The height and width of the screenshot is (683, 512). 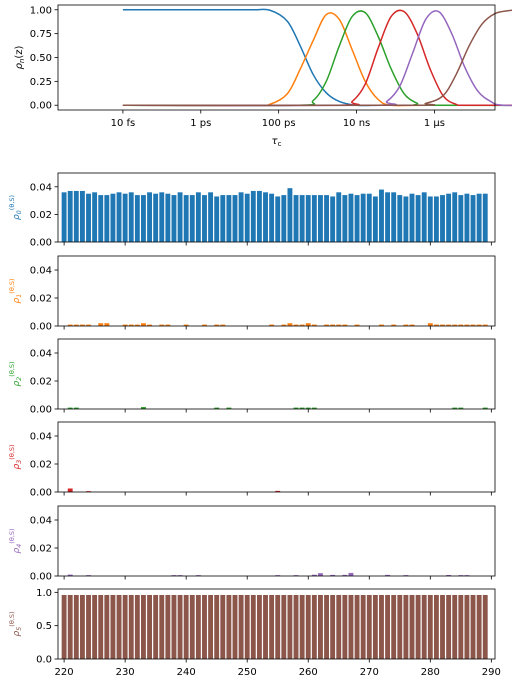 I want to click on x-tick-label: 290, so click(x=491, y=672).